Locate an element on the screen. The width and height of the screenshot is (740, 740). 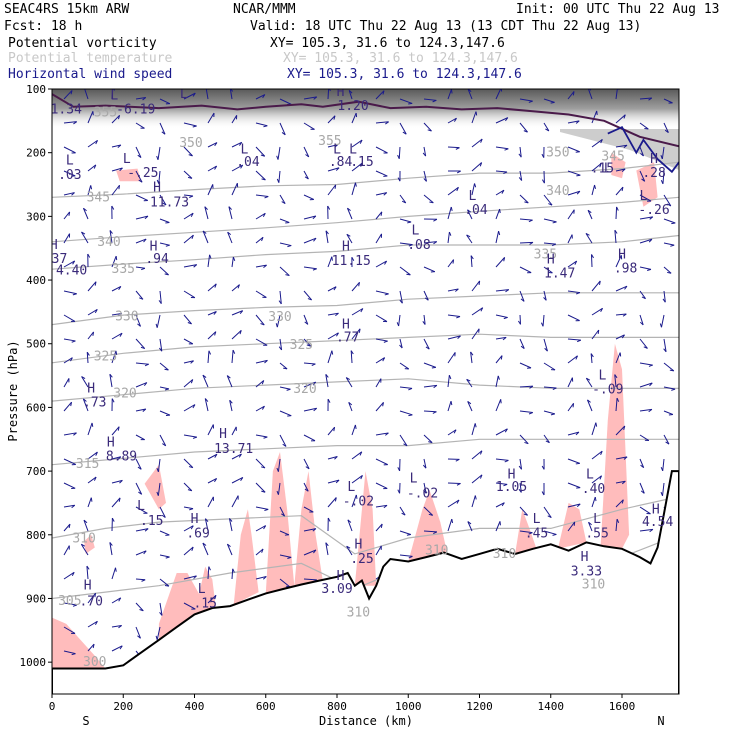
init-time: Init: 00 UTC Thu 22 Aug 13 is located at coordinates (618, 9).